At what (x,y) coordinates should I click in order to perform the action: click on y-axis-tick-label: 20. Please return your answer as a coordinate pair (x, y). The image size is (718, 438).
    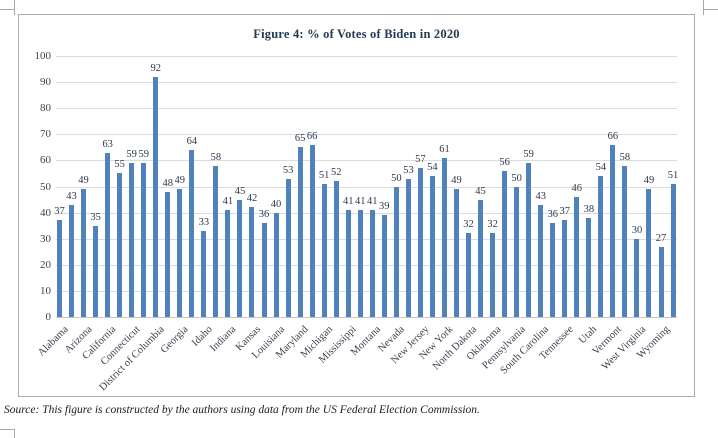
    Looking at the image, I should click on (45, 264).